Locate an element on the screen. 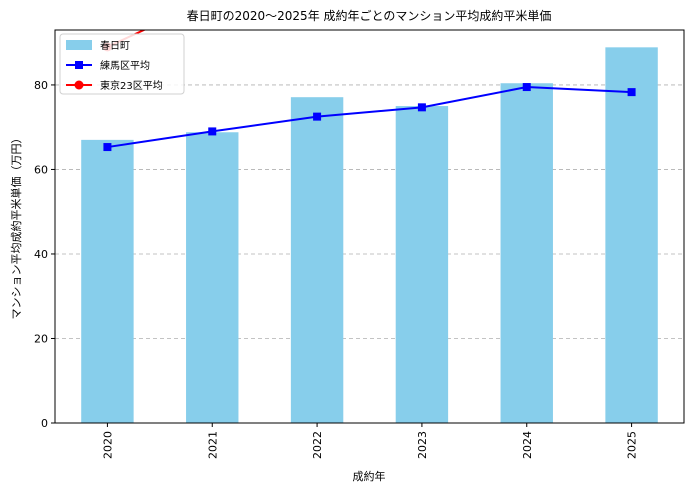 The height and width of the screenshot is (493, 693). x-tick-label: 2020 is located at coordinates (107, 445).